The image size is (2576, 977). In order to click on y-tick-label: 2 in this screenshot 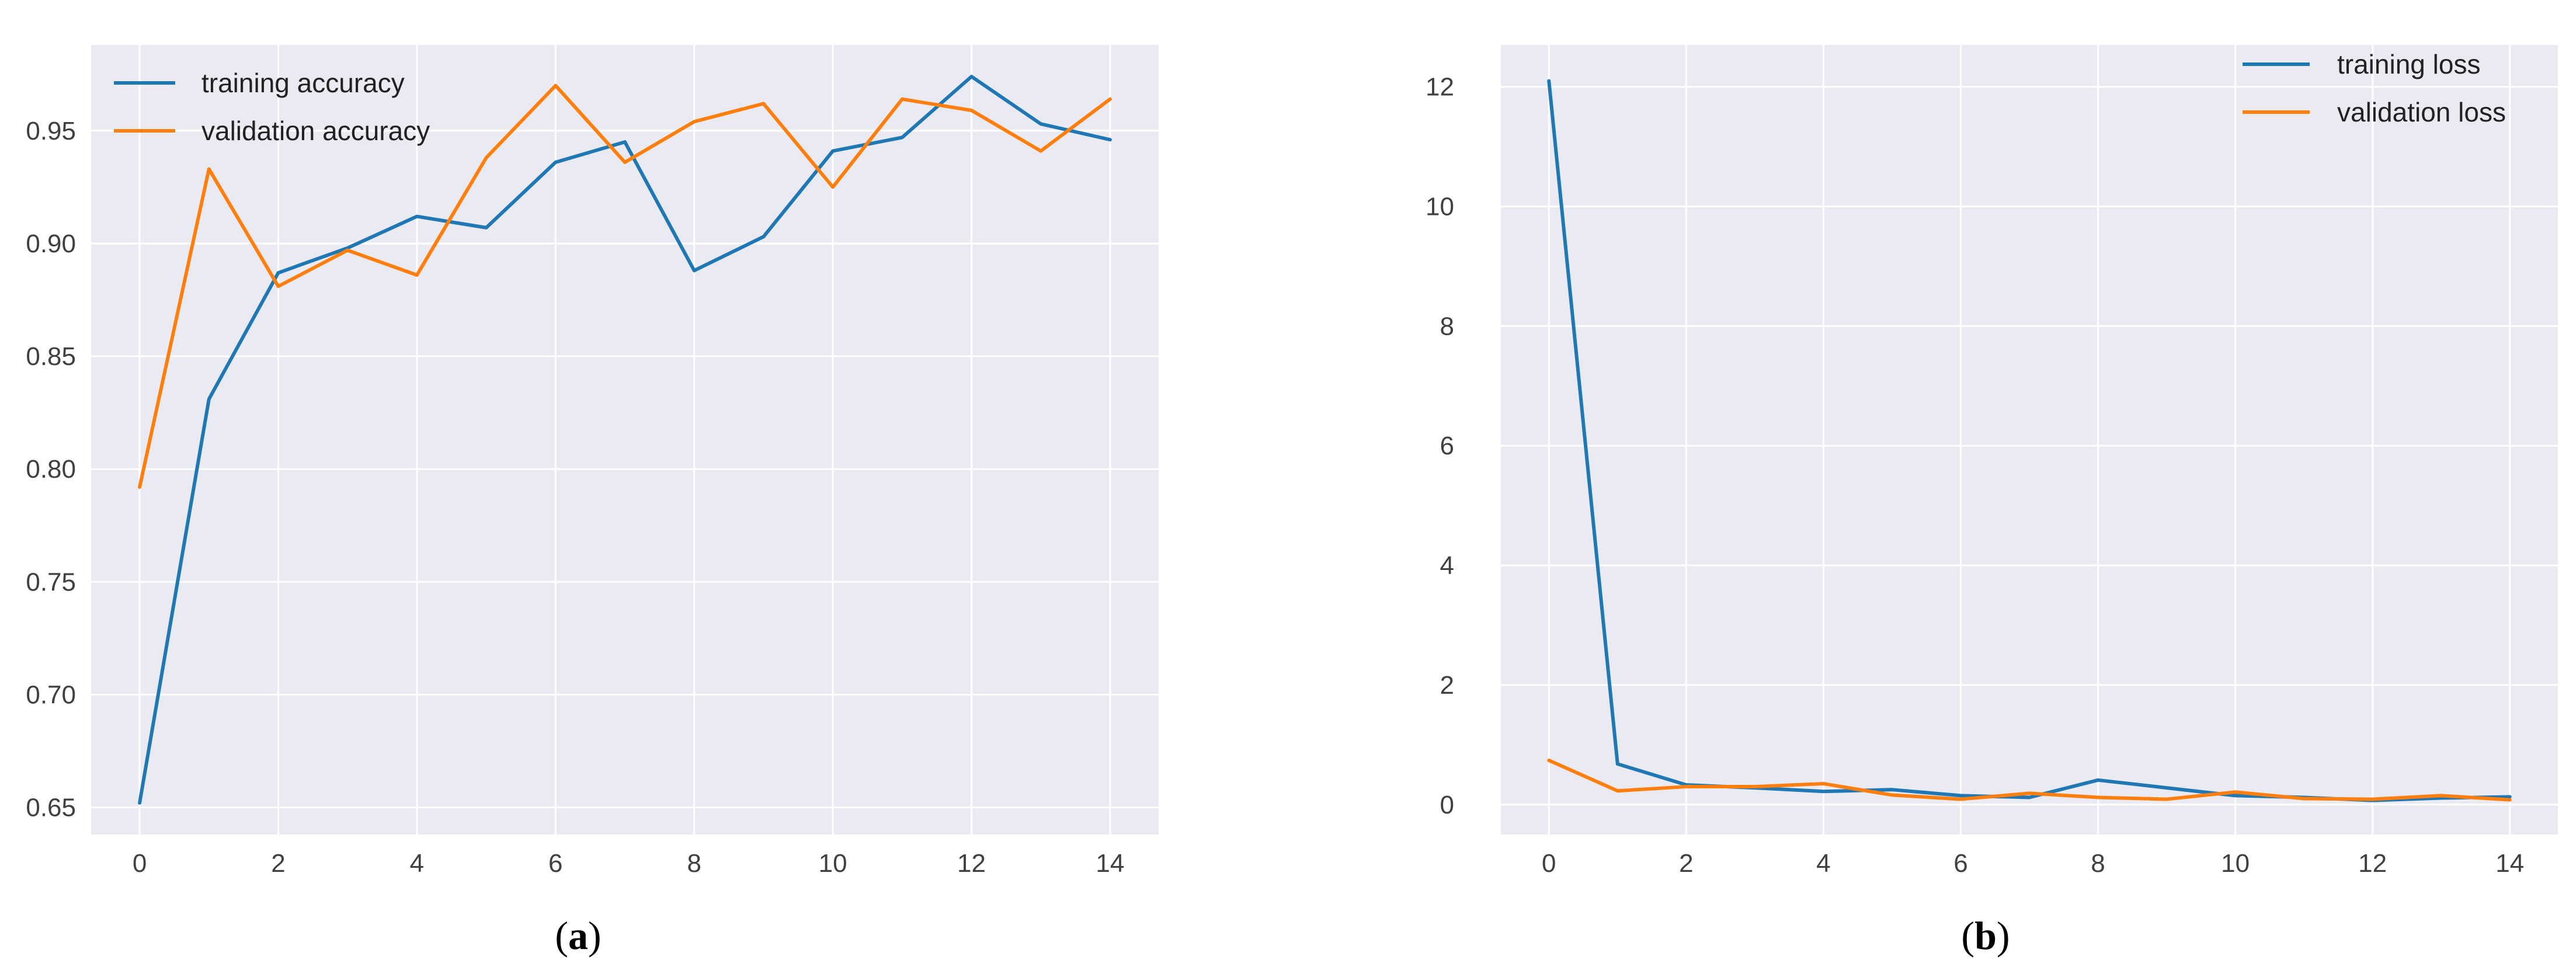, I will do `click(1447, 685)`.